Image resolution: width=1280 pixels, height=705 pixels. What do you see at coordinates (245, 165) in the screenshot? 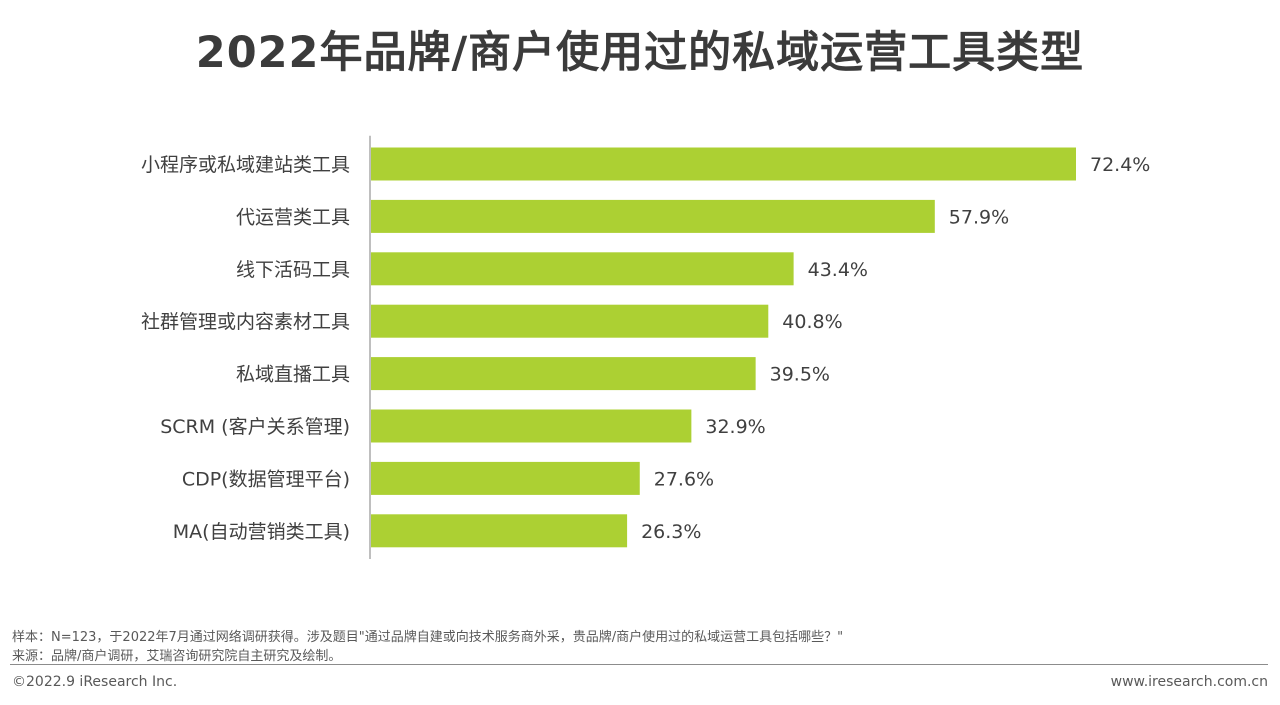
I see `category-label: 小程序或私域建站类工具` at bounding box center [245, 165].